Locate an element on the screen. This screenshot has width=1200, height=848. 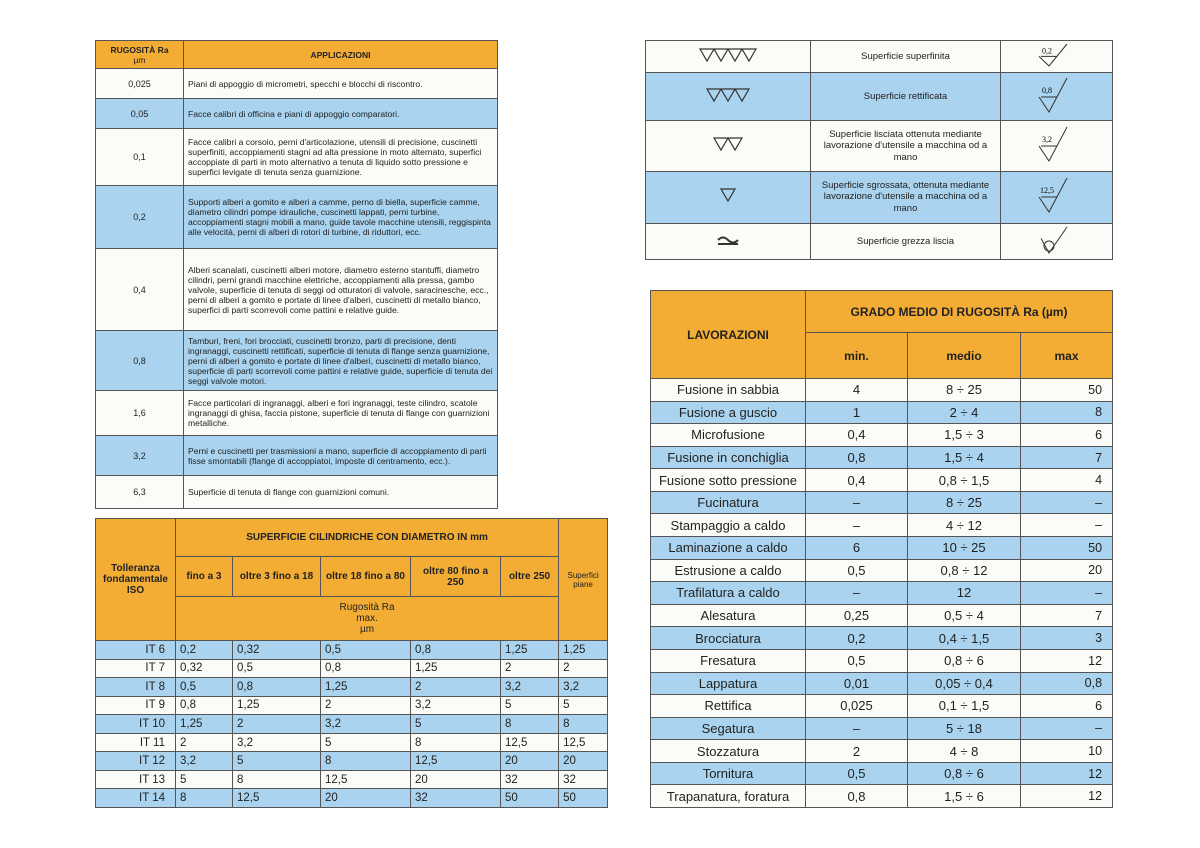
table-row: IT 6 0,2 0,32 0,5 0,8 1,25 1,25 is located at coordinates (352, 650).